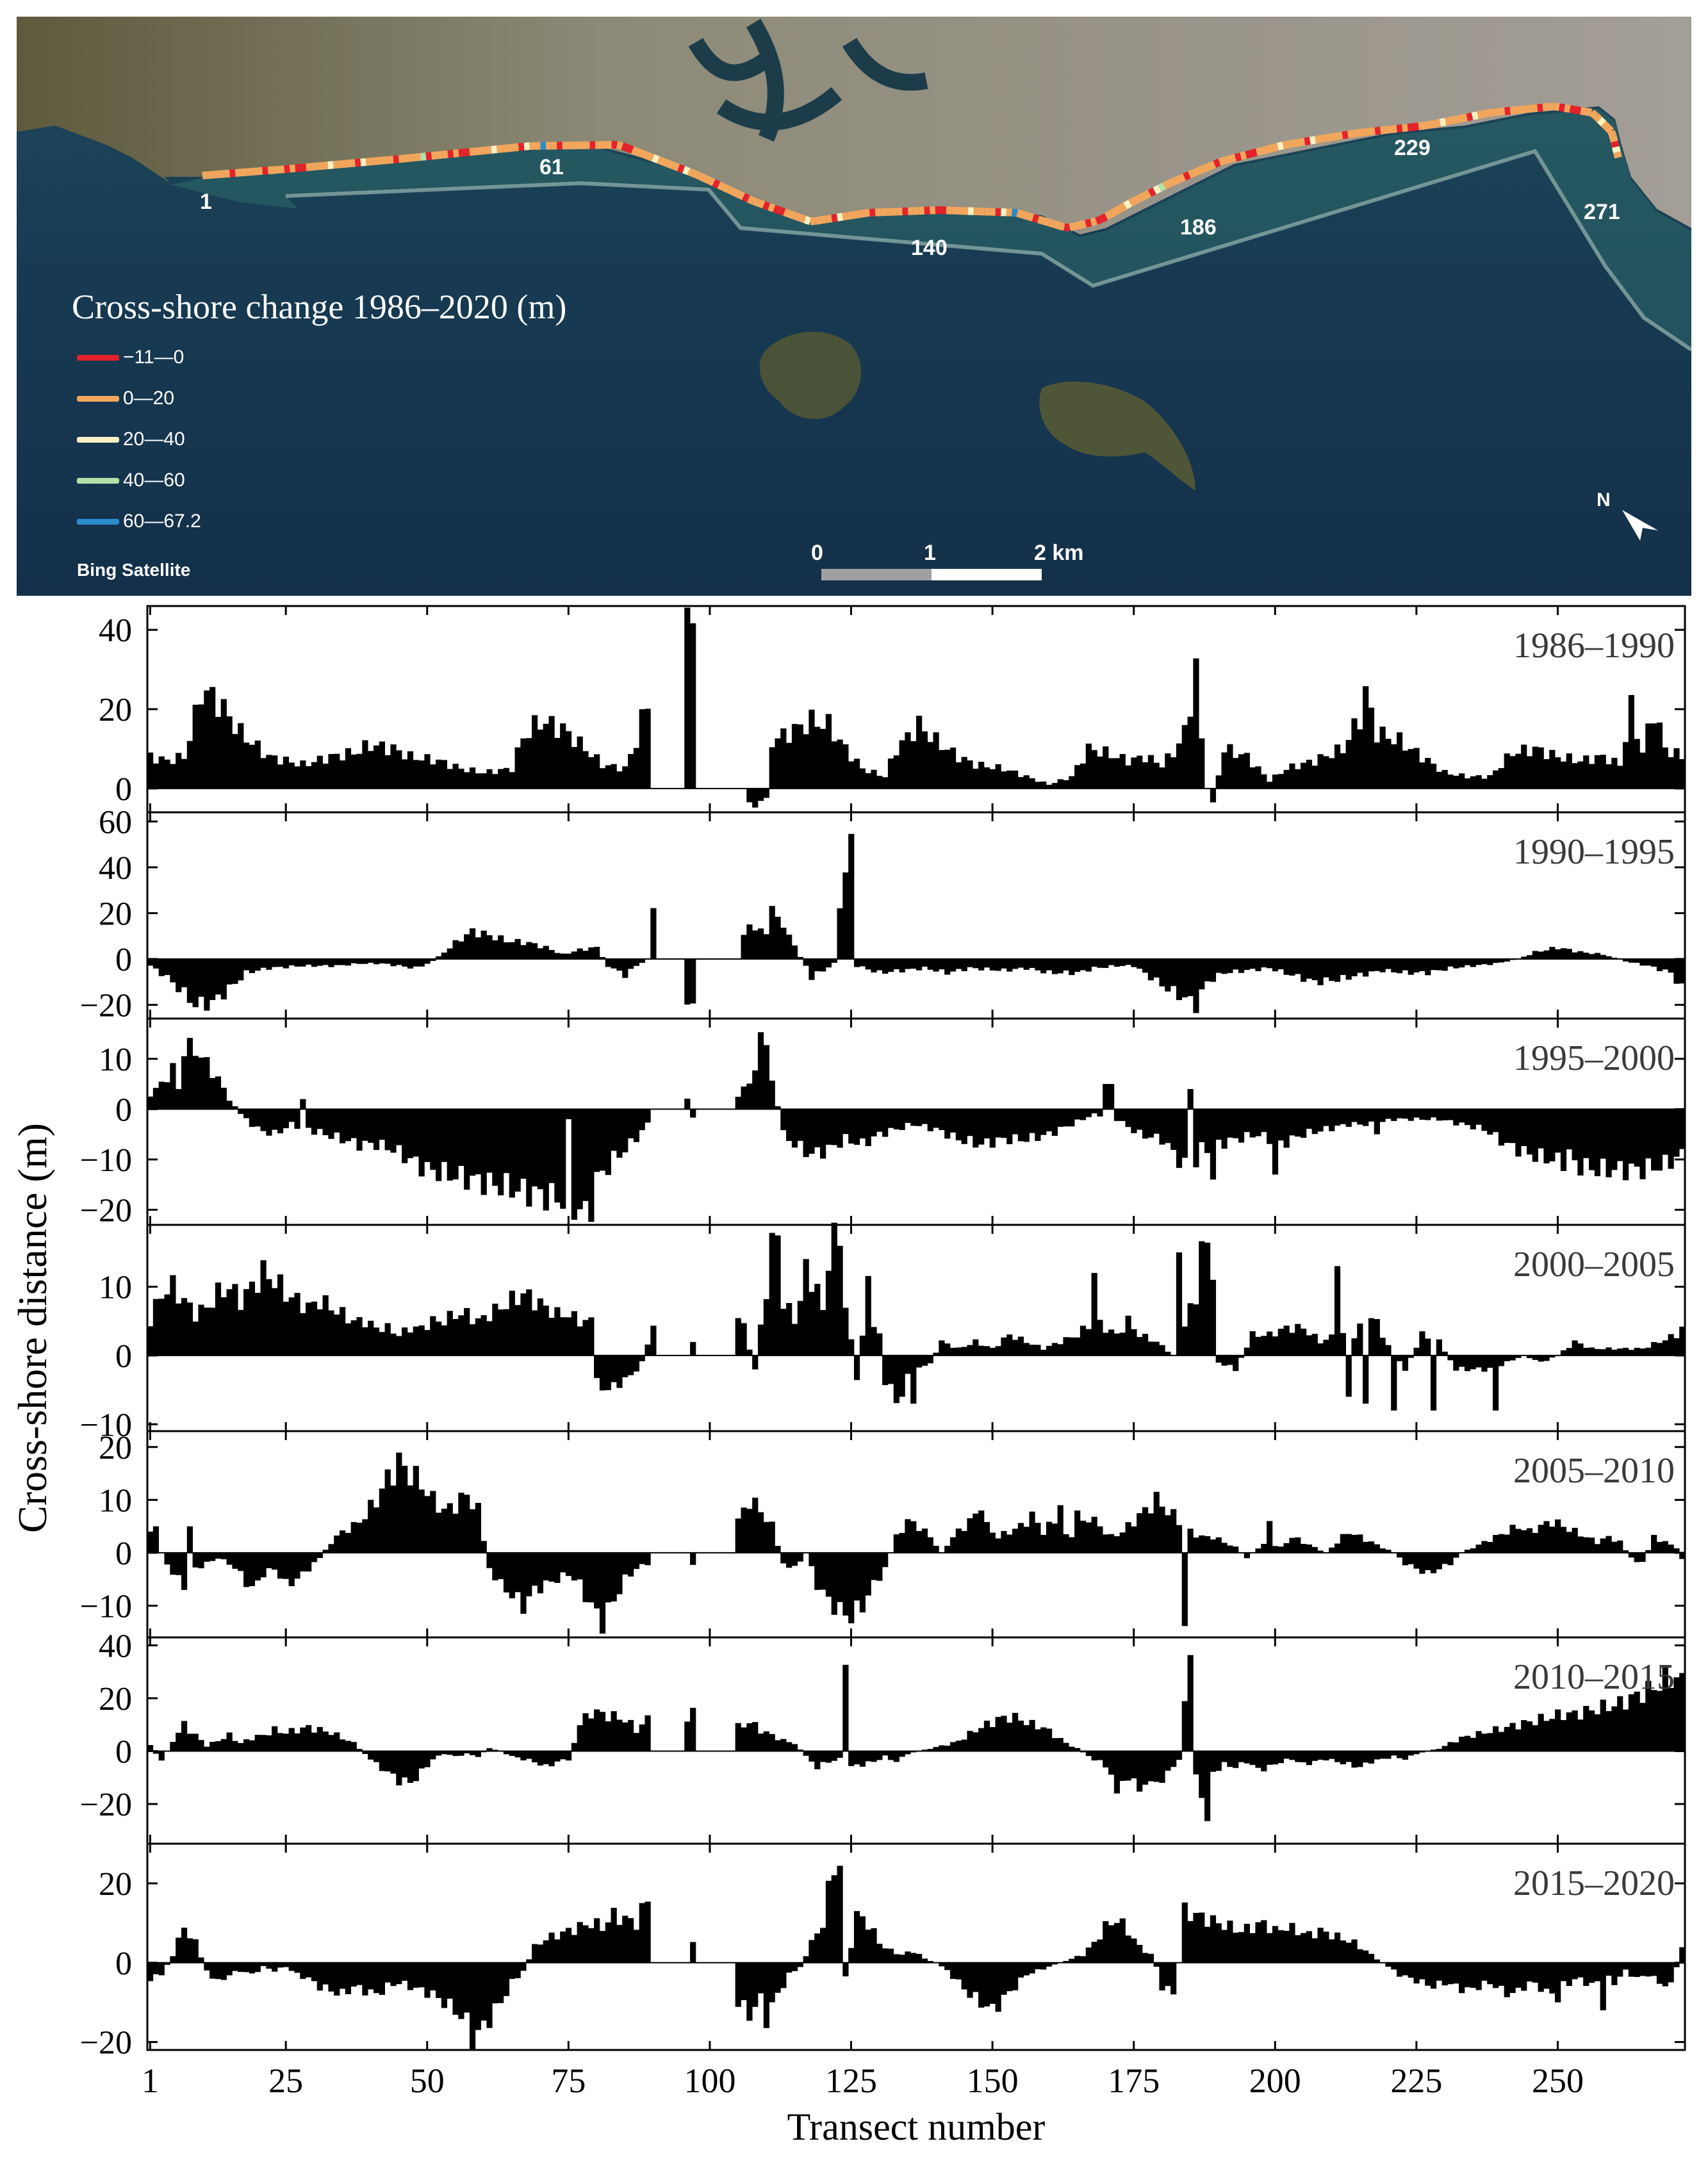 The width and height of the screenshot is (1708, 2164). What do you see at coordinates (851, 2081) in the screenshot?
I see `x-tick-label: 125` at bounding box center [851, 2081].